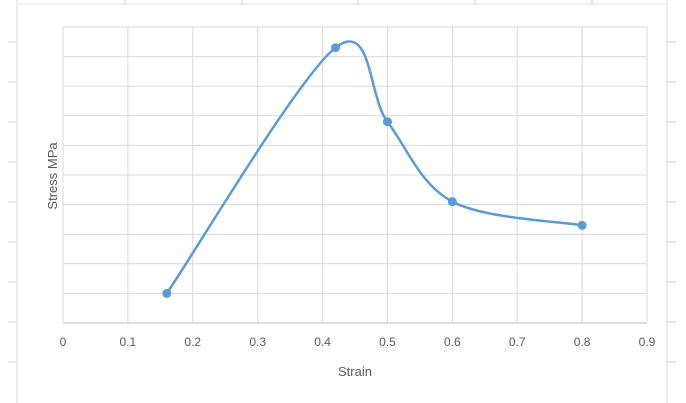 The width and height of the screenshot is (686, 403). Describe the element at coordinates (257, 342) in the screenshot. I see `x-tick-label: 0.3` at that location.